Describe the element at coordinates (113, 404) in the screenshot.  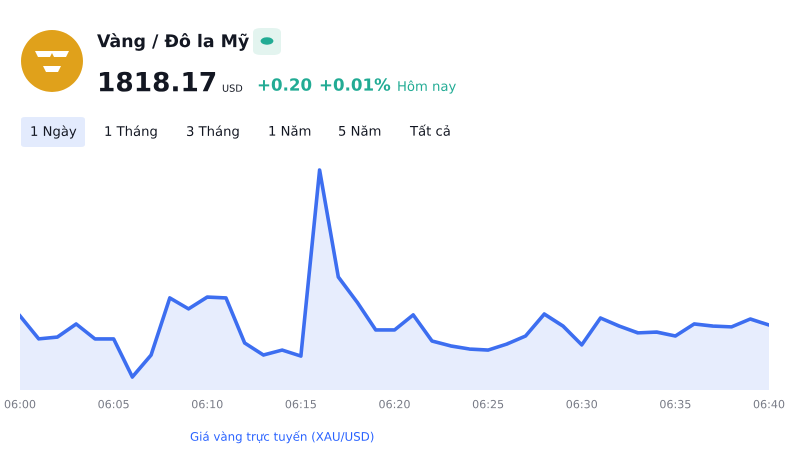
I see `x-tick-label: 06:05` at that location.